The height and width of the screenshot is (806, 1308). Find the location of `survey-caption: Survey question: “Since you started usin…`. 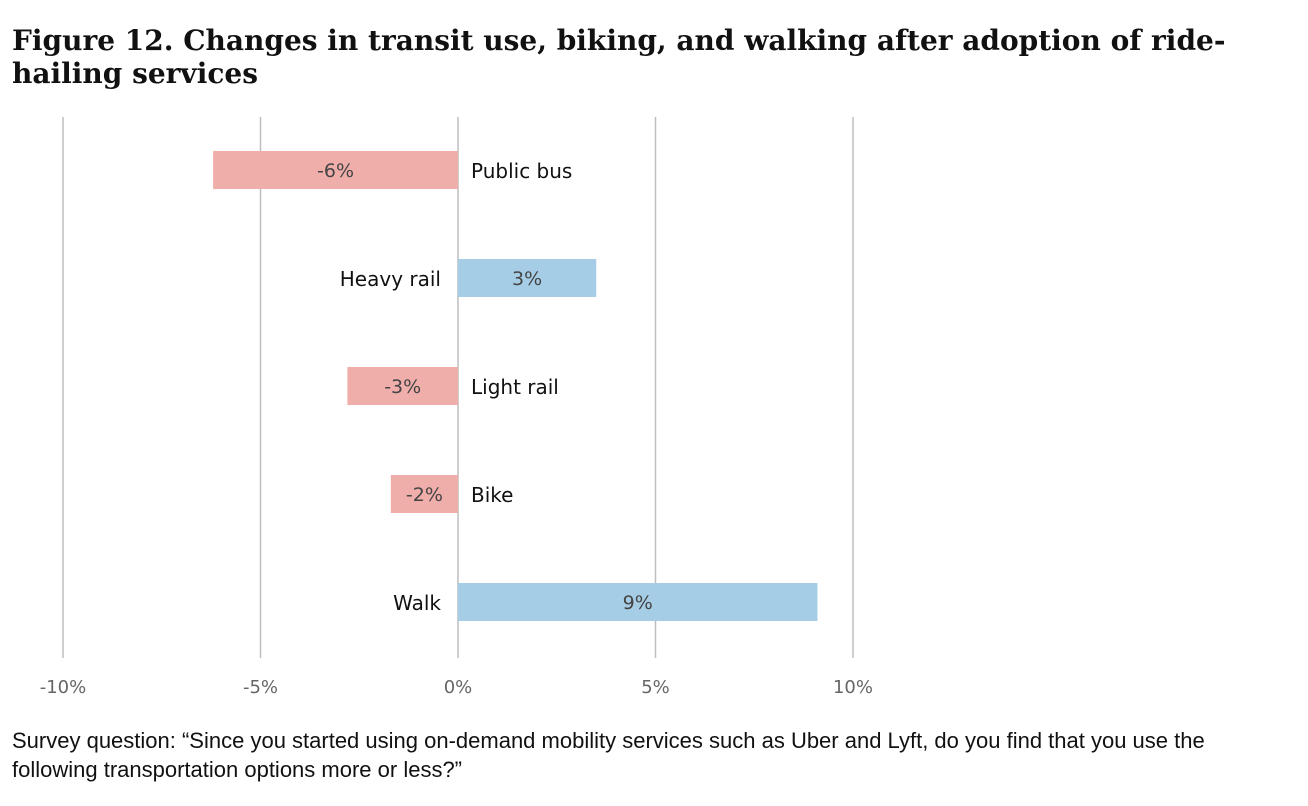

survey-caption: Survey question: “Since you started usin… is located at coordinates (608, 755).